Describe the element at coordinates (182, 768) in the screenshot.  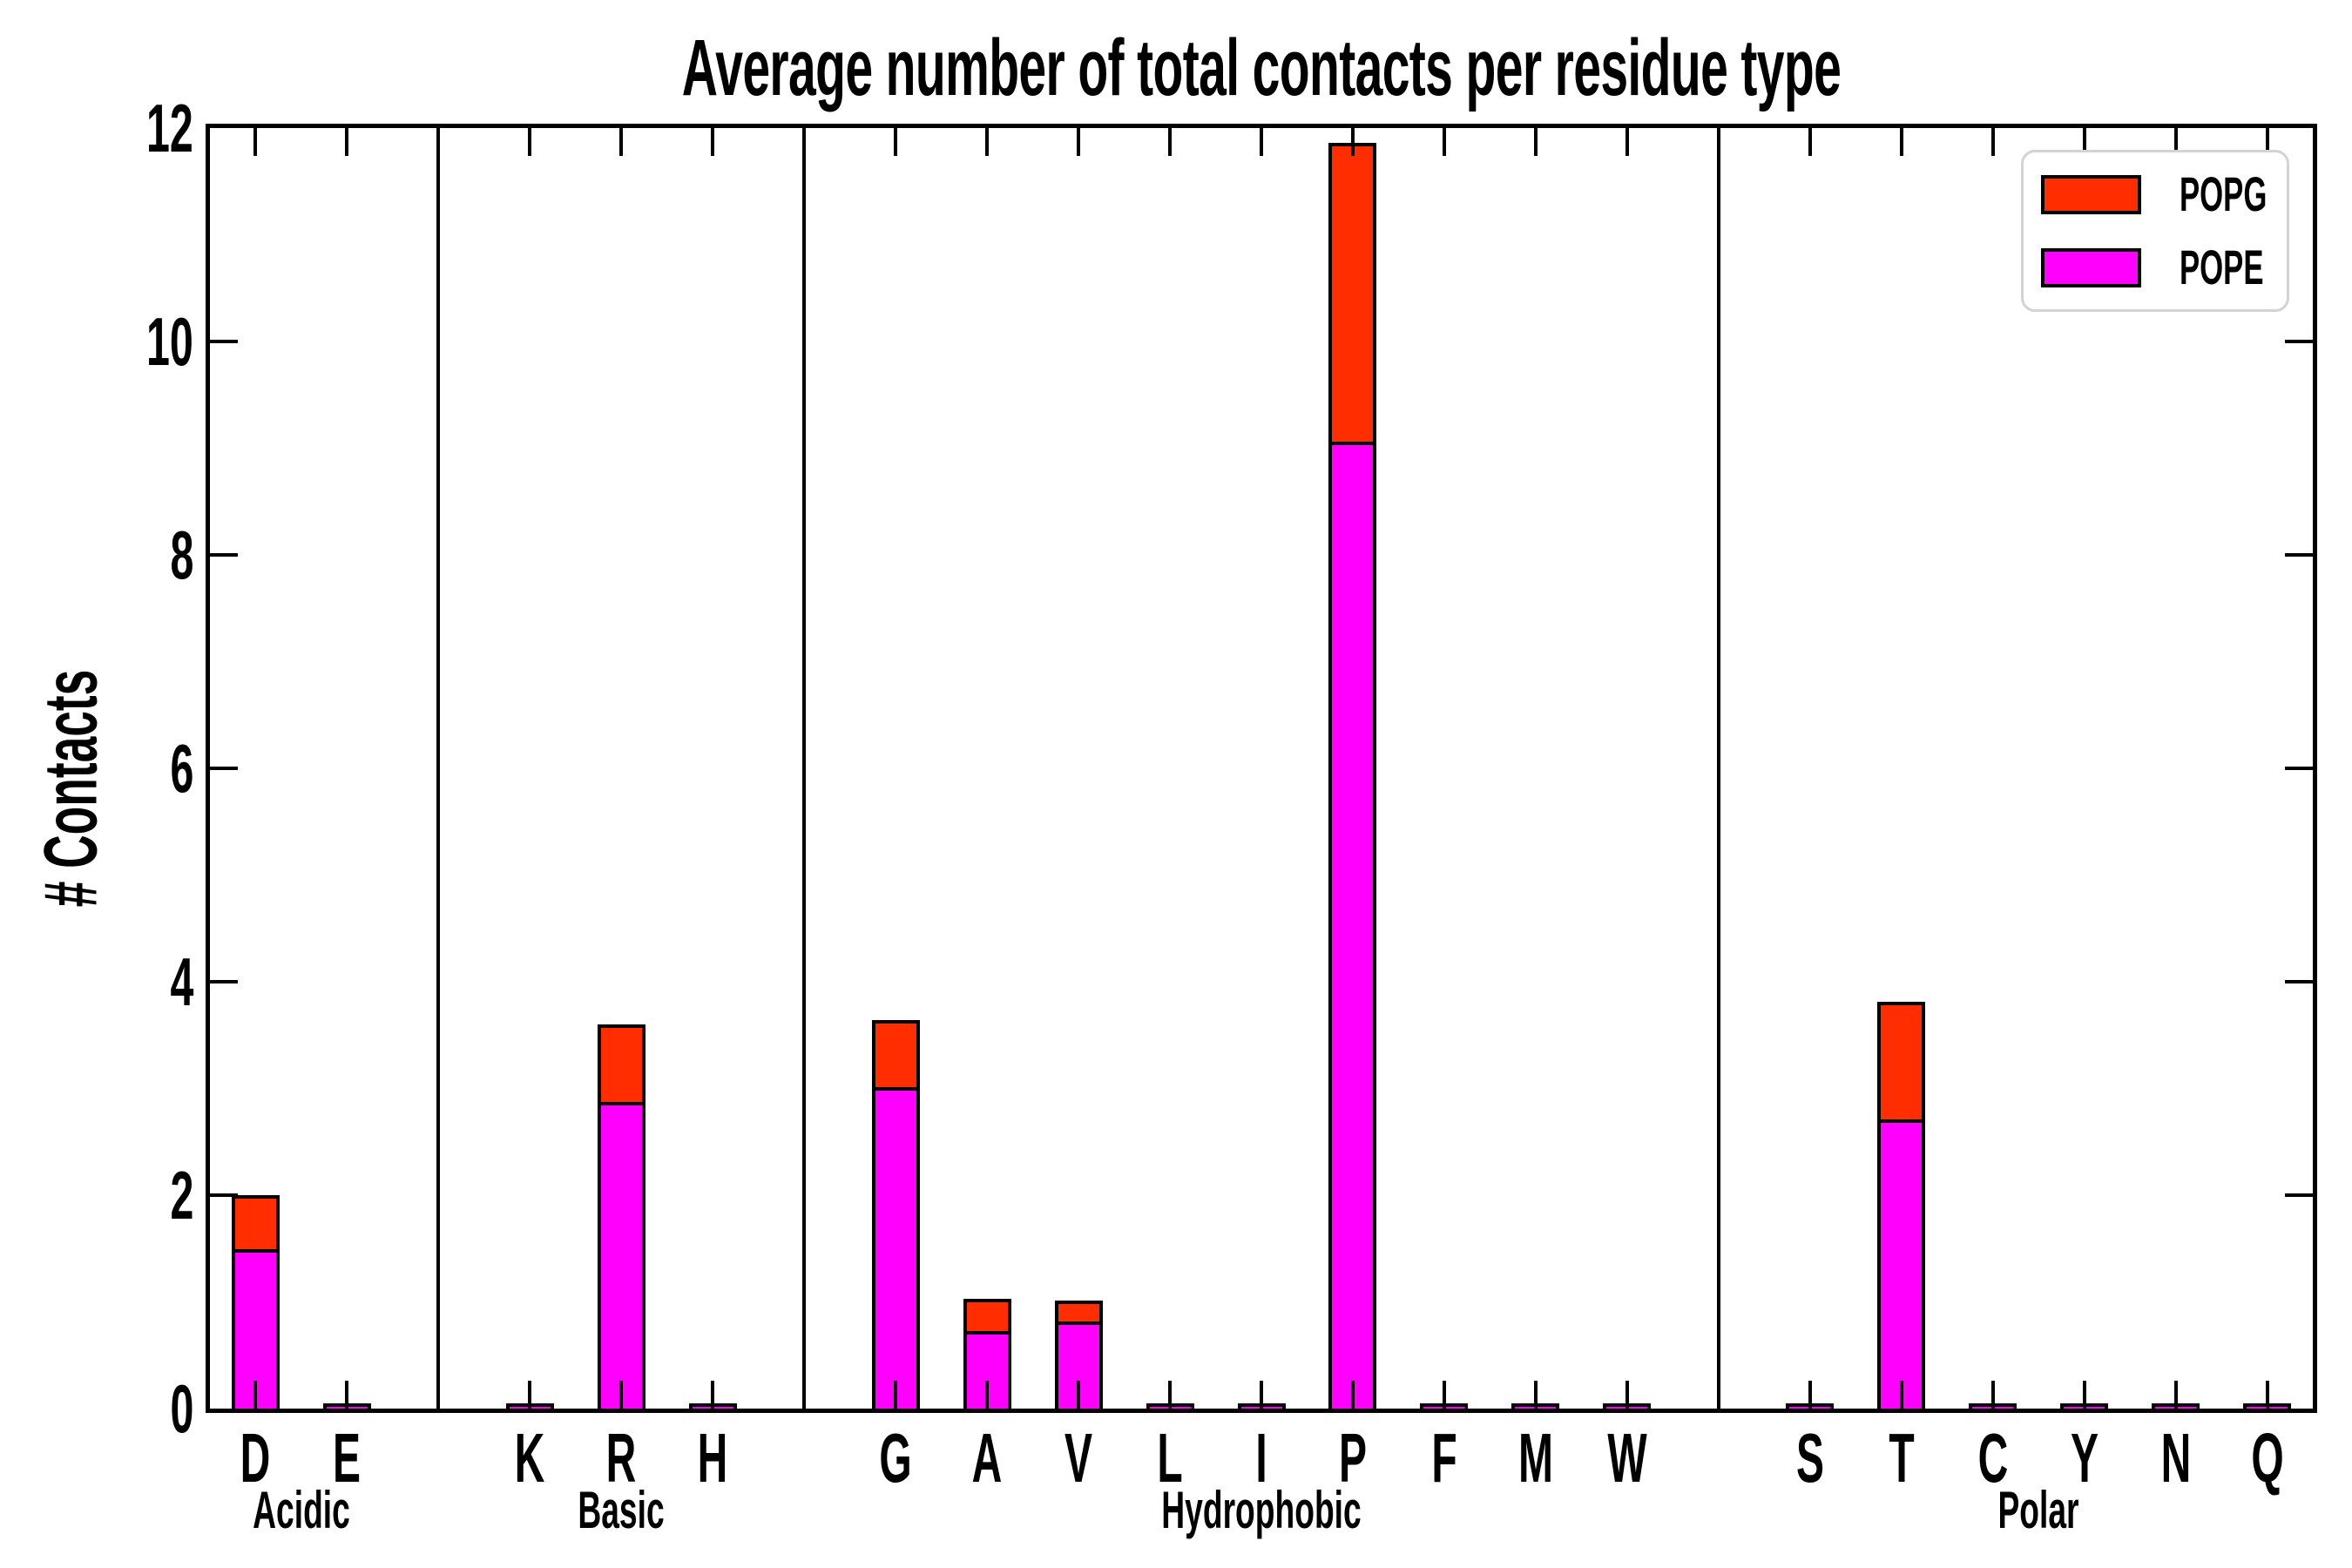
I see `y-tick-label: 6` at that location.